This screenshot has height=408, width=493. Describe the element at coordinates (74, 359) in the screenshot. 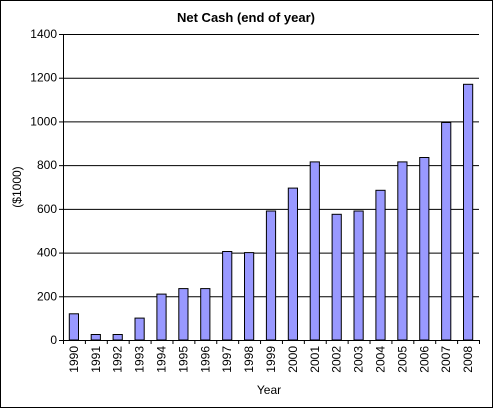

I see `x-tick-label-1990: 1990` at that location.